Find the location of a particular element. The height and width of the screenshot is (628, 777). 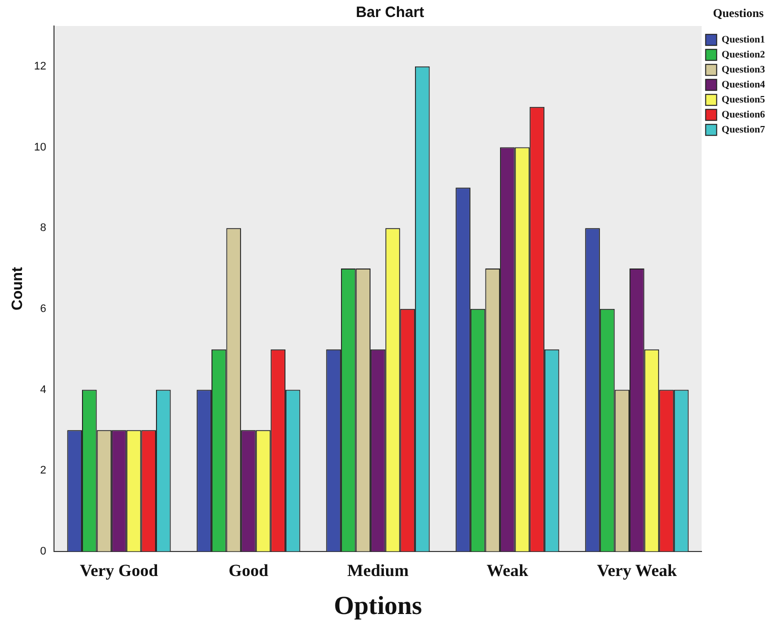

legend-label: Question2 is located at coordinates (744, 54).